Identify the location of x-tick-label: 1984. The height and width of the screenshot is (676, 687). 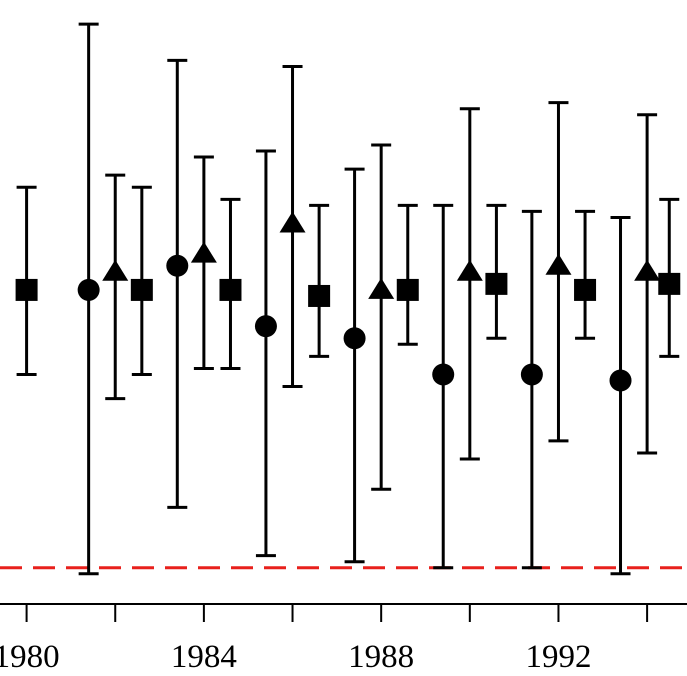
(204, 657).